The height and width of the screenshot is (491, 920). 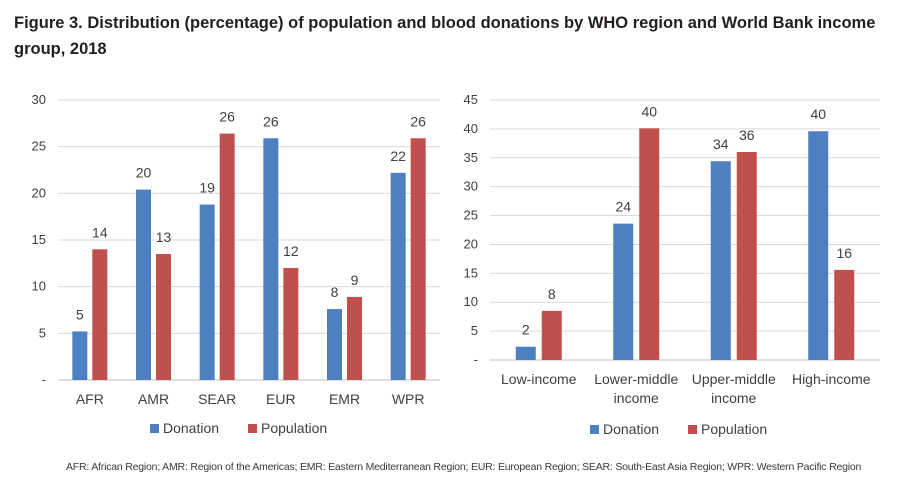 What do you see at coordinates (44, 379) in the screenshot?
I see `left-chart-y-tick-label: -` at bounding box center [44, 379].